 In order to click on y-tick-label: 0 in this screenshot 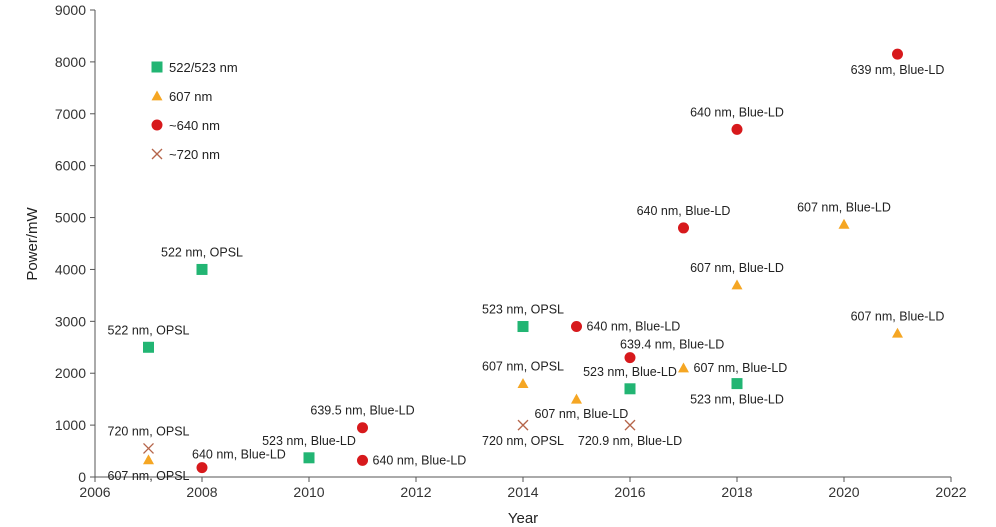, I will do `click(82, 477)`.